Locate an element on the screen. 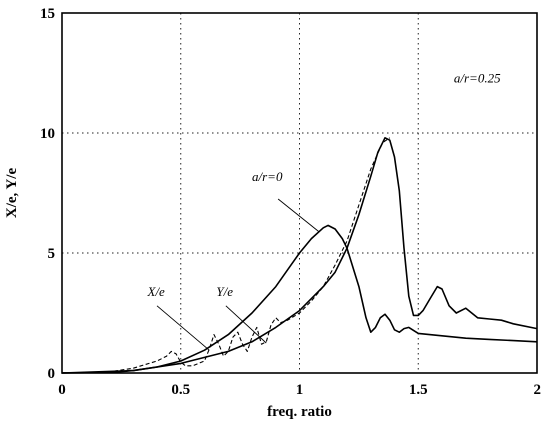  y-axis-label: X/e, Y/e is located at coordinates (12, 193).